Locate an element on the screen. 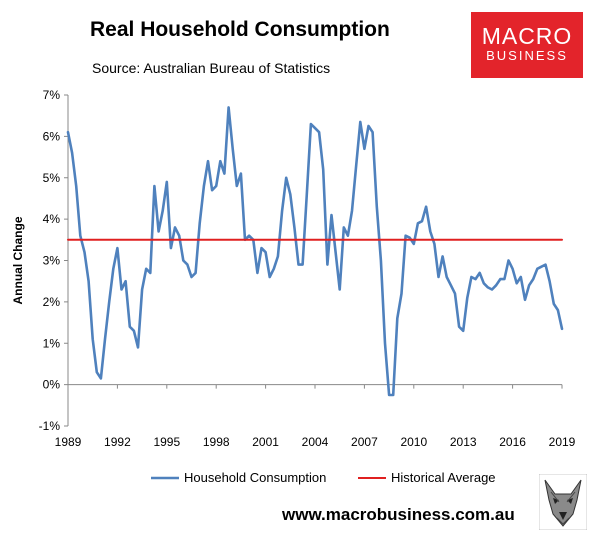  x-tick-label: 1995 is located at coordinates (166, 442).